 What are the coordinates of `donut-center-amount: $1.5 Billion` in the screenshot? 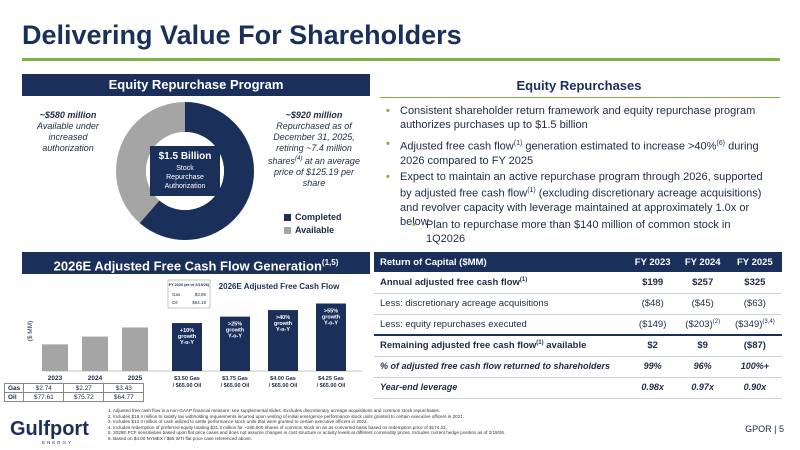 It's located at (185, 156).